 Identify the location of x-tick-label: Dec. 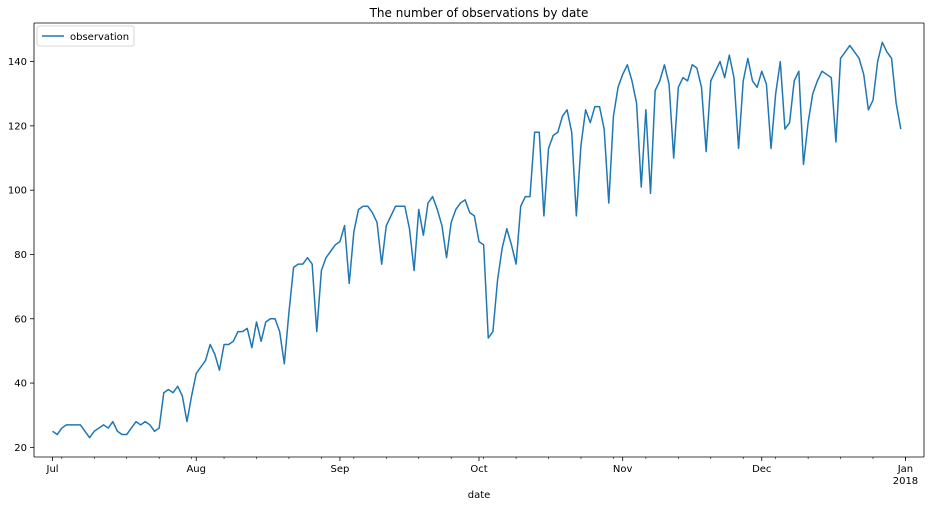
(761, 469).